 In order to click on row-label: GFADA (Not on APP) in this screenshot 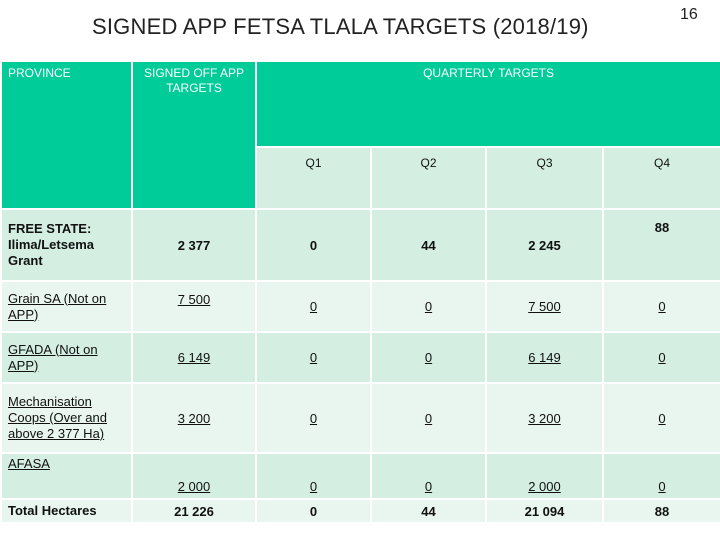, I will do `click(66, 357)`.